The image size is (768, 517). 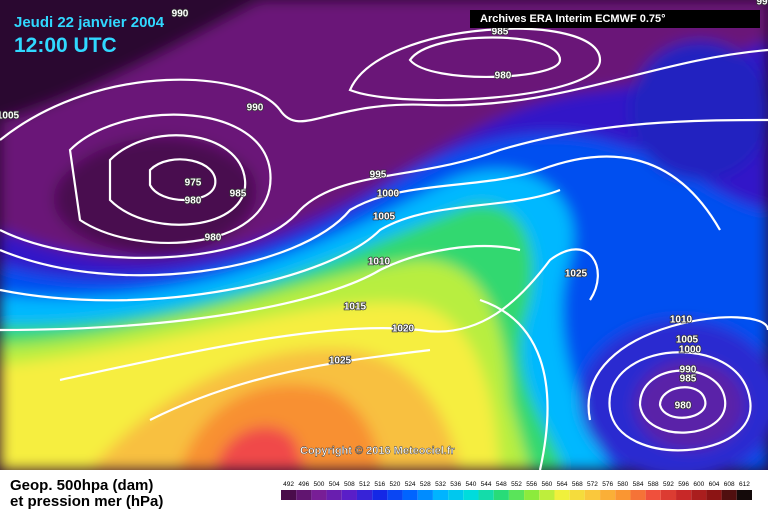 What do you see at coordinates (486, 484) in the screenshot?
I see `scale-label: 544` at bounding box center [486, 484].